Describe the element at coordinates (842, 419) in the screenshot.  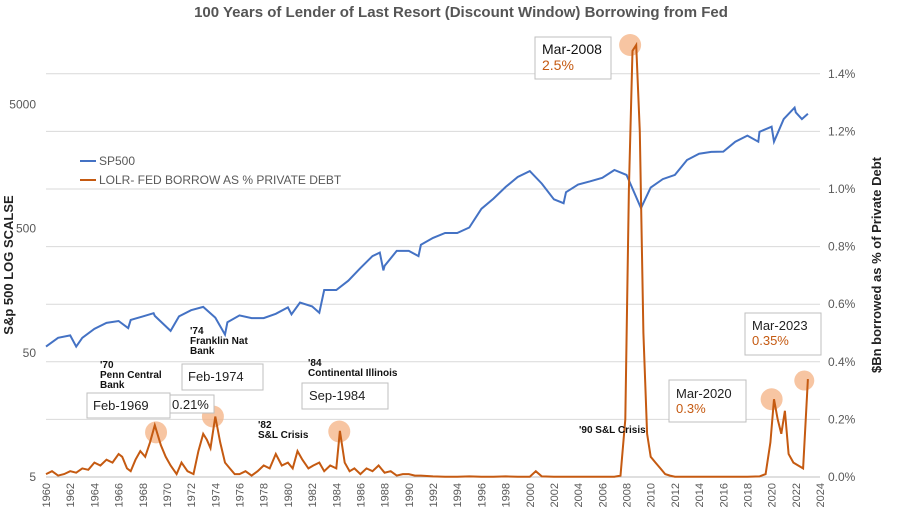
I see `right-tick-1: 0.2%` at that location.